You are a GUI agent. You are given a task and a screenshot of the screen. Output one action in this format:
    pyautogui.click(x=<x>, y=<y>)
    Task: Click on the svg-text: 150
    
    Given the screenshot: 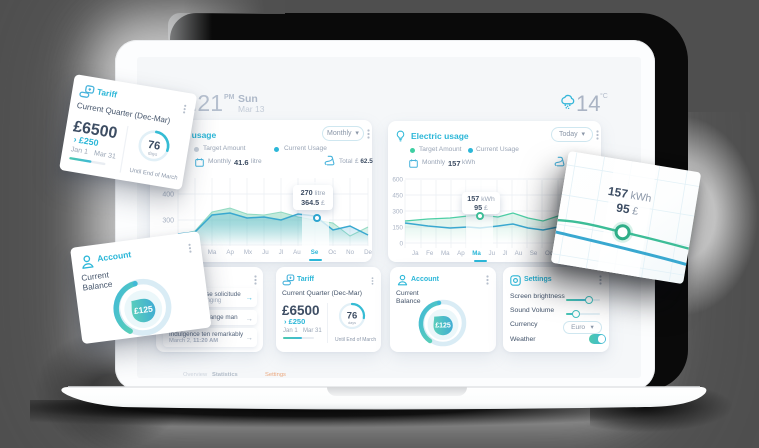 What is the action you would take?
    pyautogui.click(x=397, y=228)
    